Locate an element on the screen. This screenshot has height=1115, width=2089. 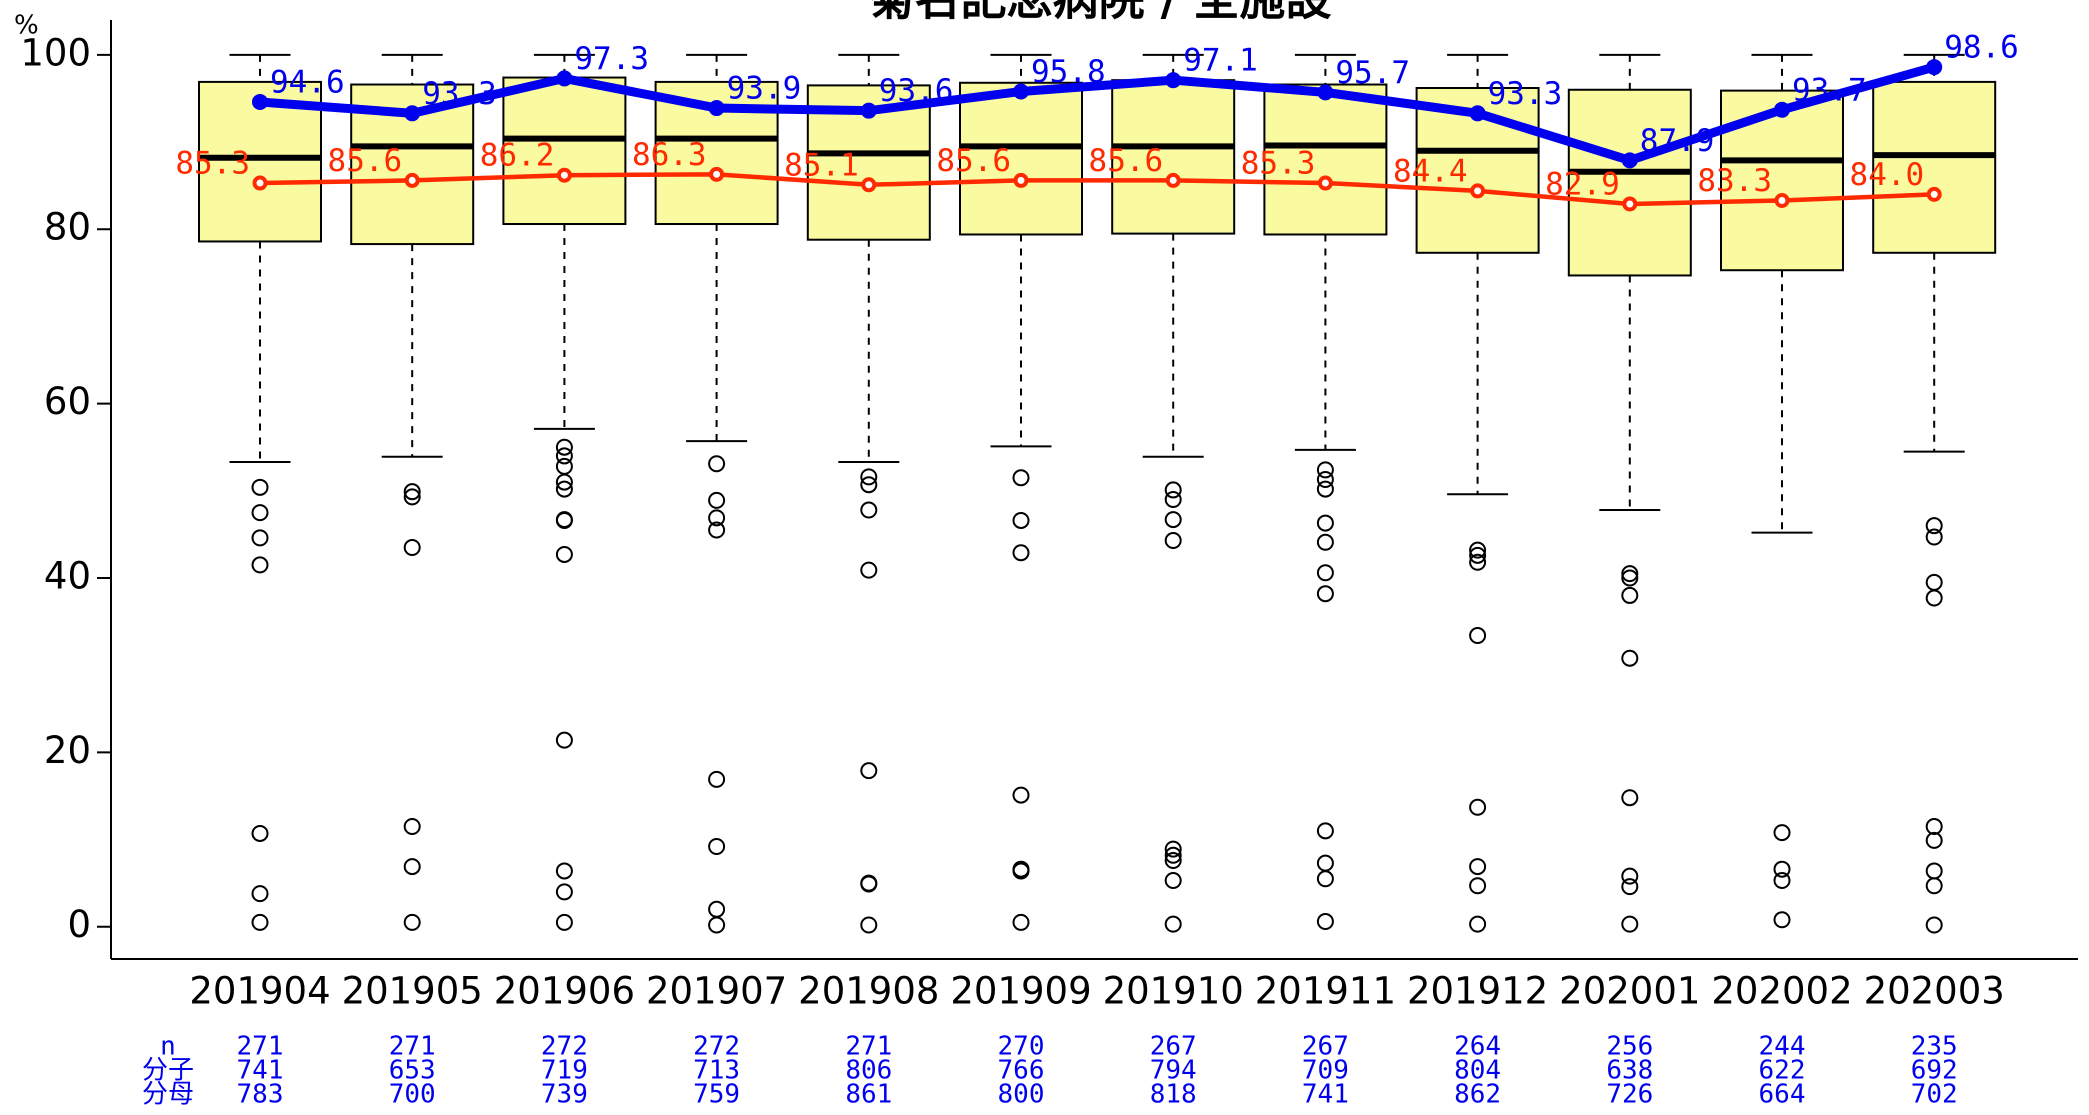
data-label: 93.9 is located at coordinates (764, 89).